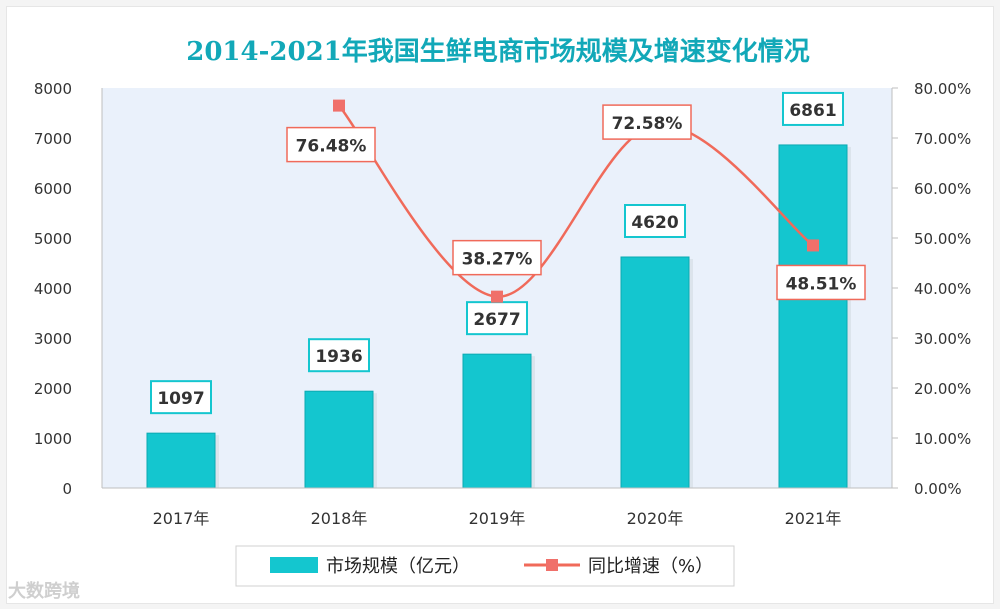 This screenshot has height=609, width=1000. Describe the element at coordinates (942, 189) in the screenshot. I see `right-axis-tick: 60.00%` at that location.